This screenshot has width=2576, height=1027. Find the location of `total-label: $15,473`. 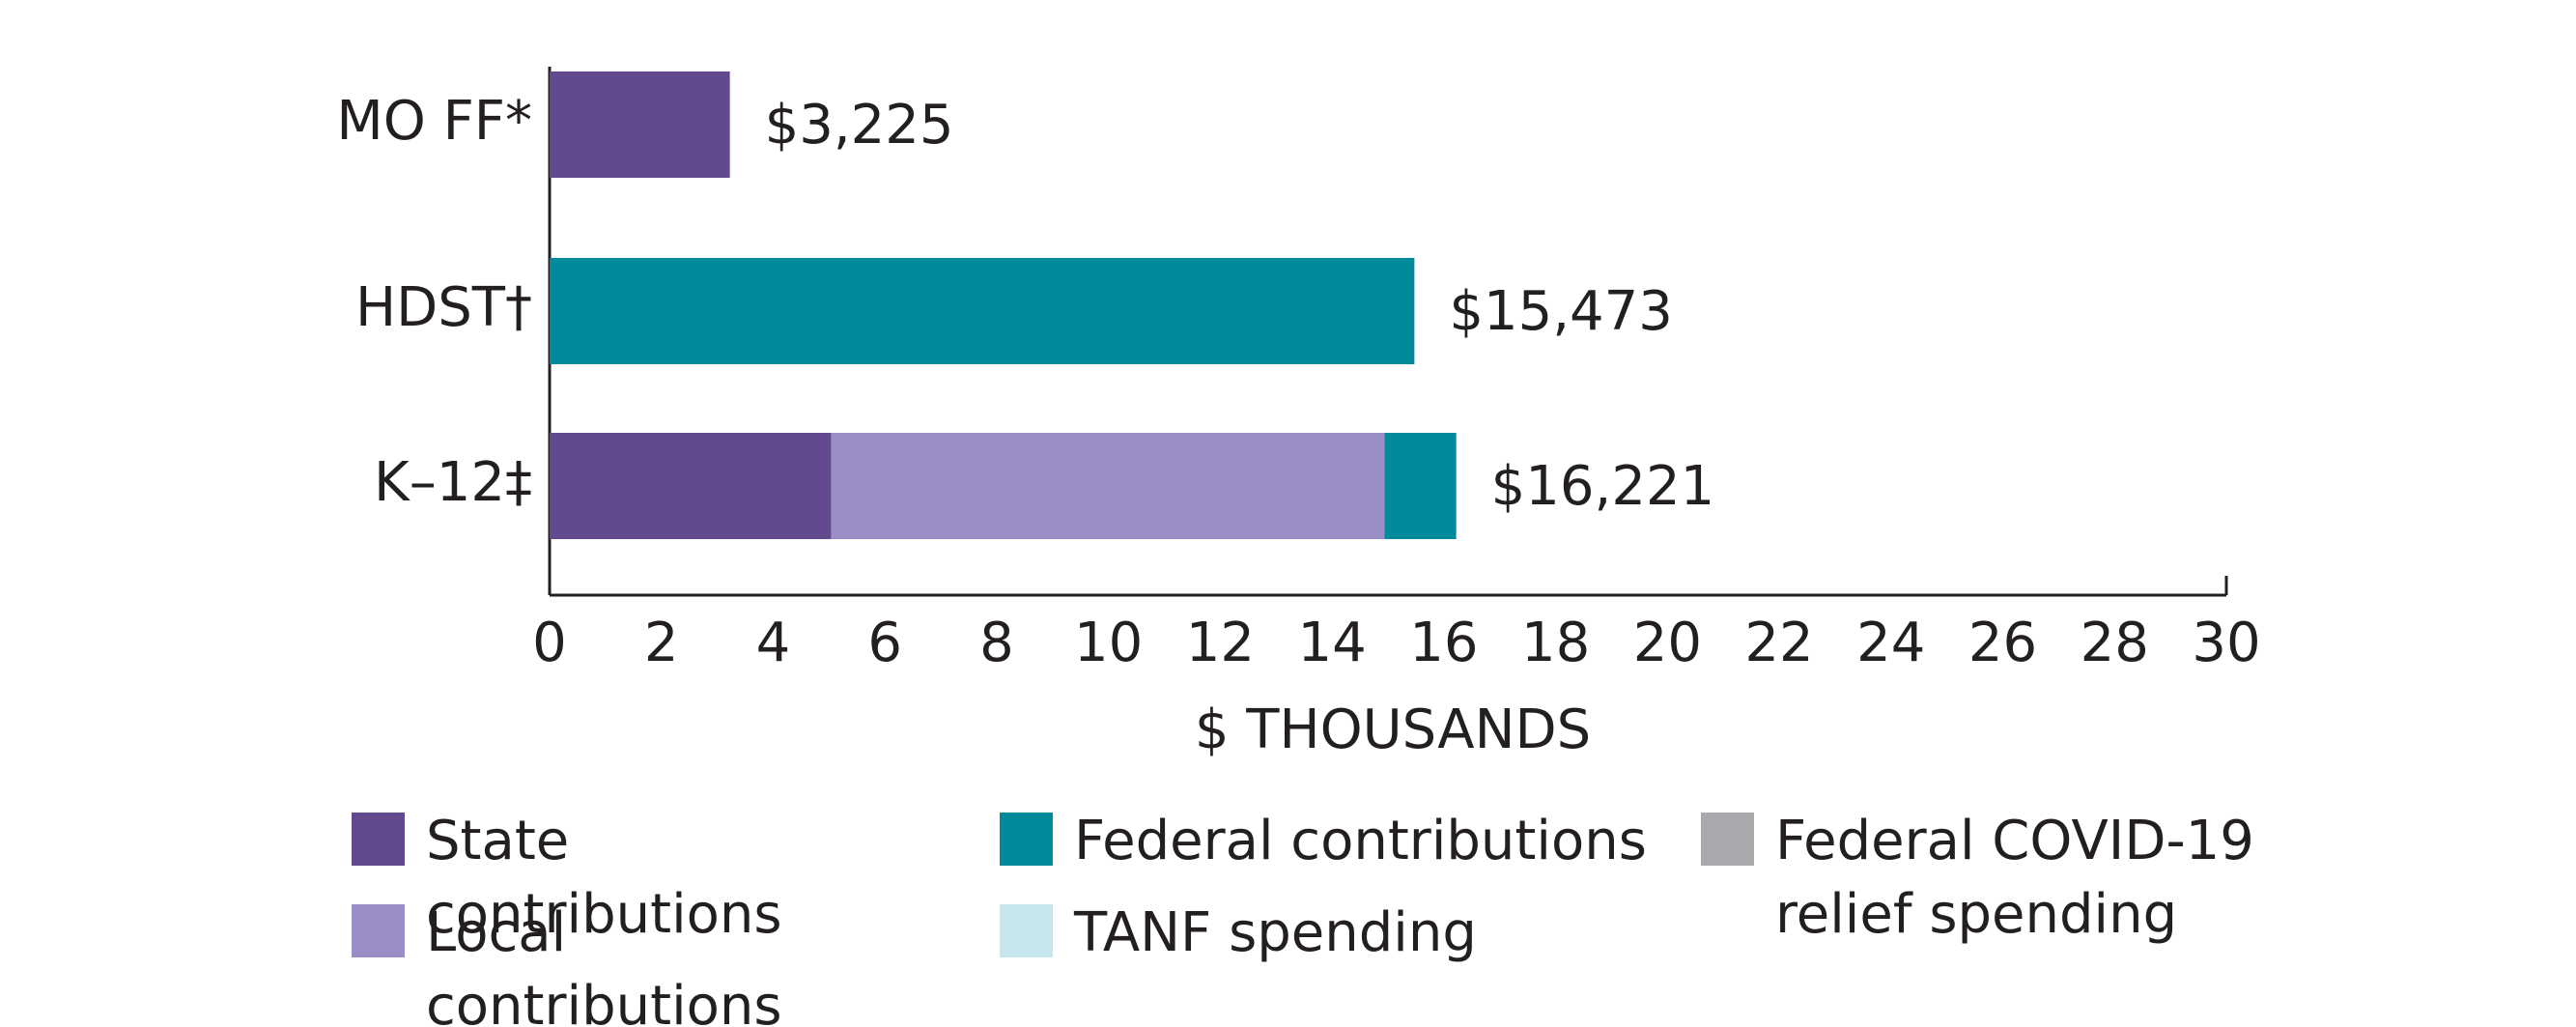

total-label: $15,473 is located at coordinates (1561, 311).